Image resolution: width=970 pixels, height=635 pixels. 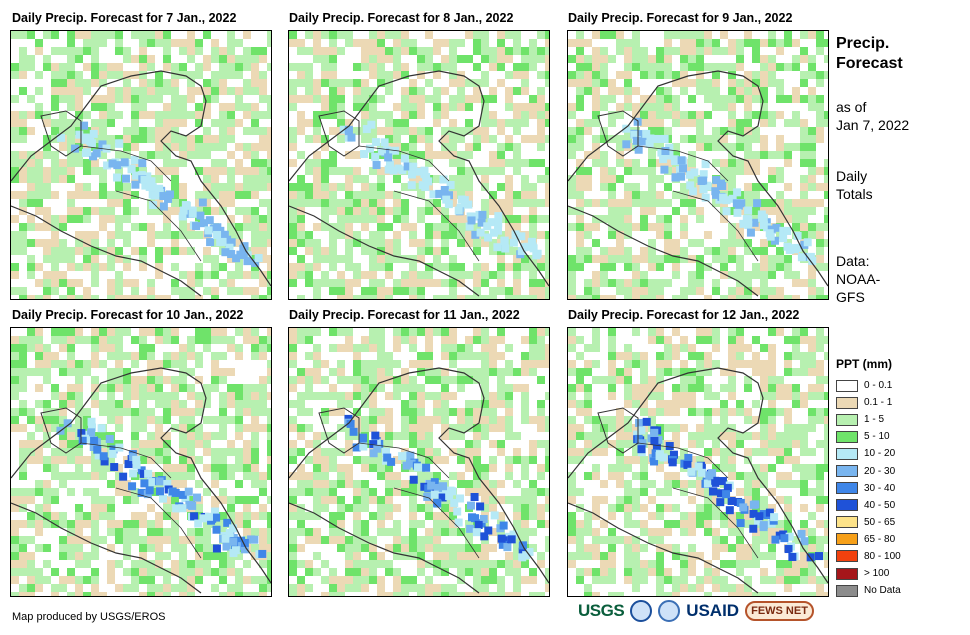 I want to click on legend-item: 30 - 40, so click(x=868, y=488).